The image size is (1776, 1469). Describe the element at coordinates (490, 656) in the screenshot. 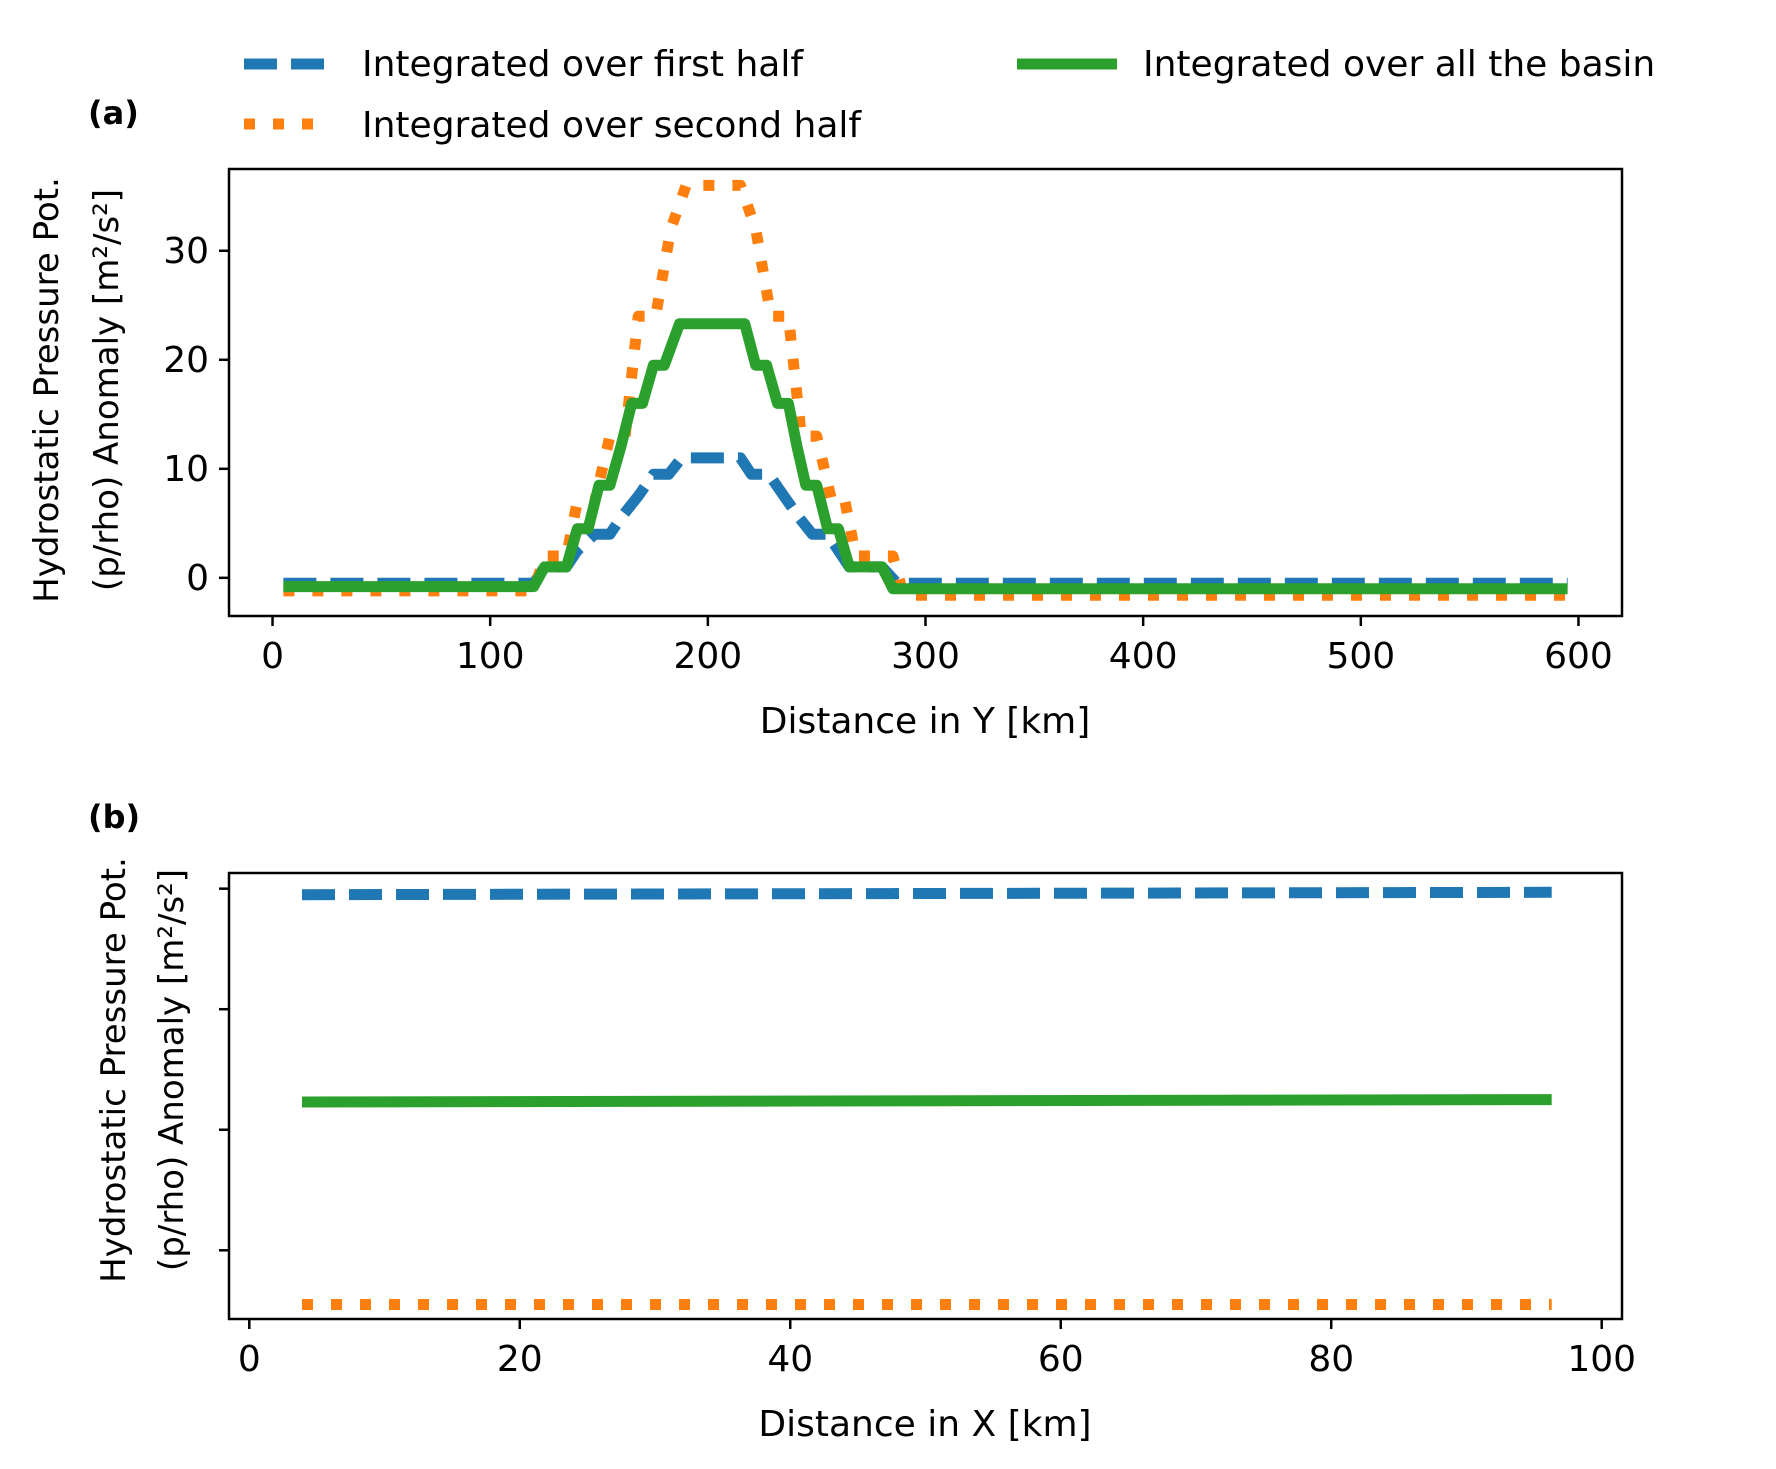

I see `panel-a-xtick-label: 100` at that location.